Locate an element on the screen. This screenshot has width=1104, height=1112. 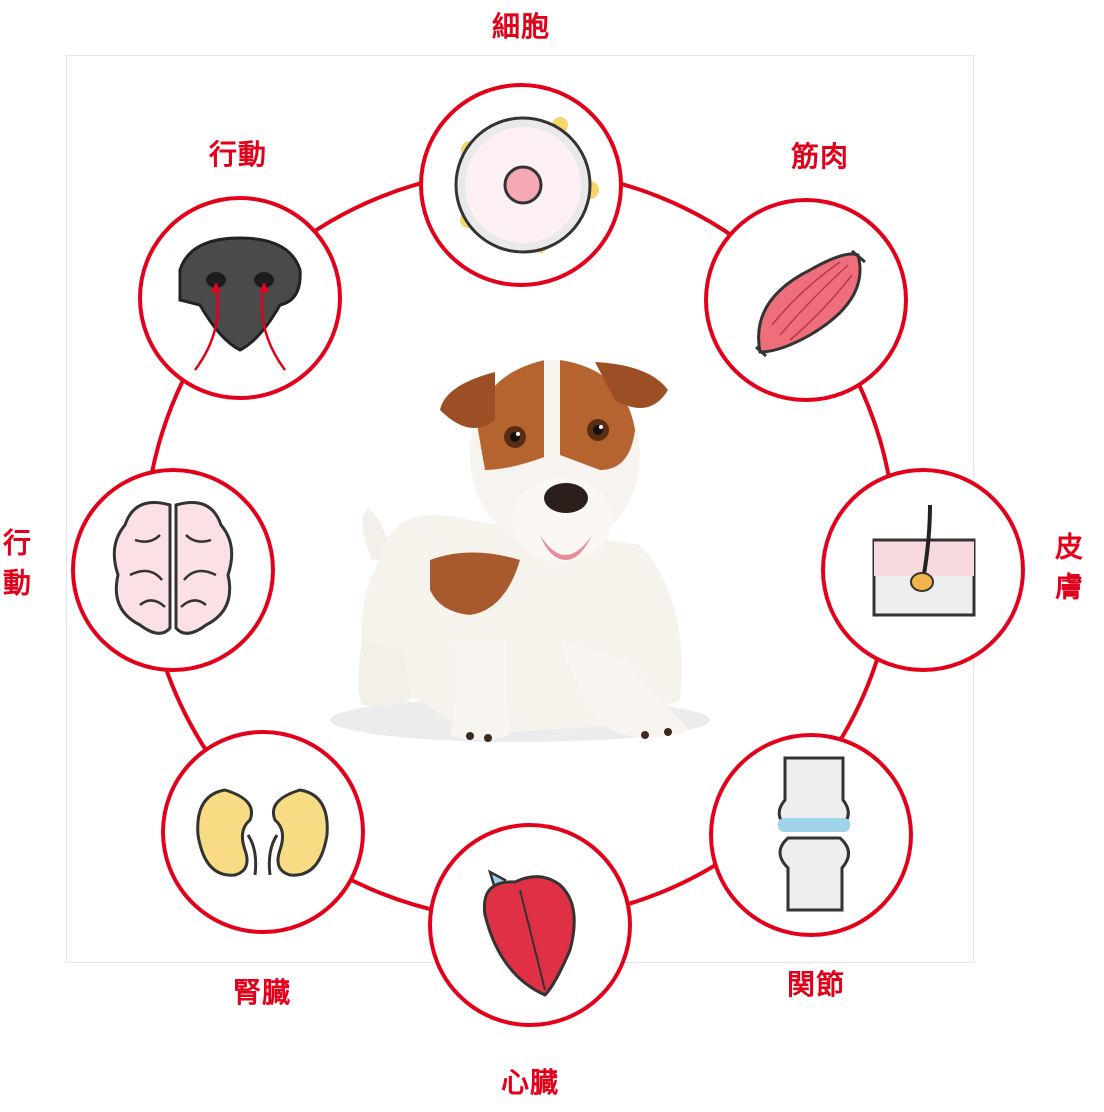
node-muscle is located at coordinates (806, 300).